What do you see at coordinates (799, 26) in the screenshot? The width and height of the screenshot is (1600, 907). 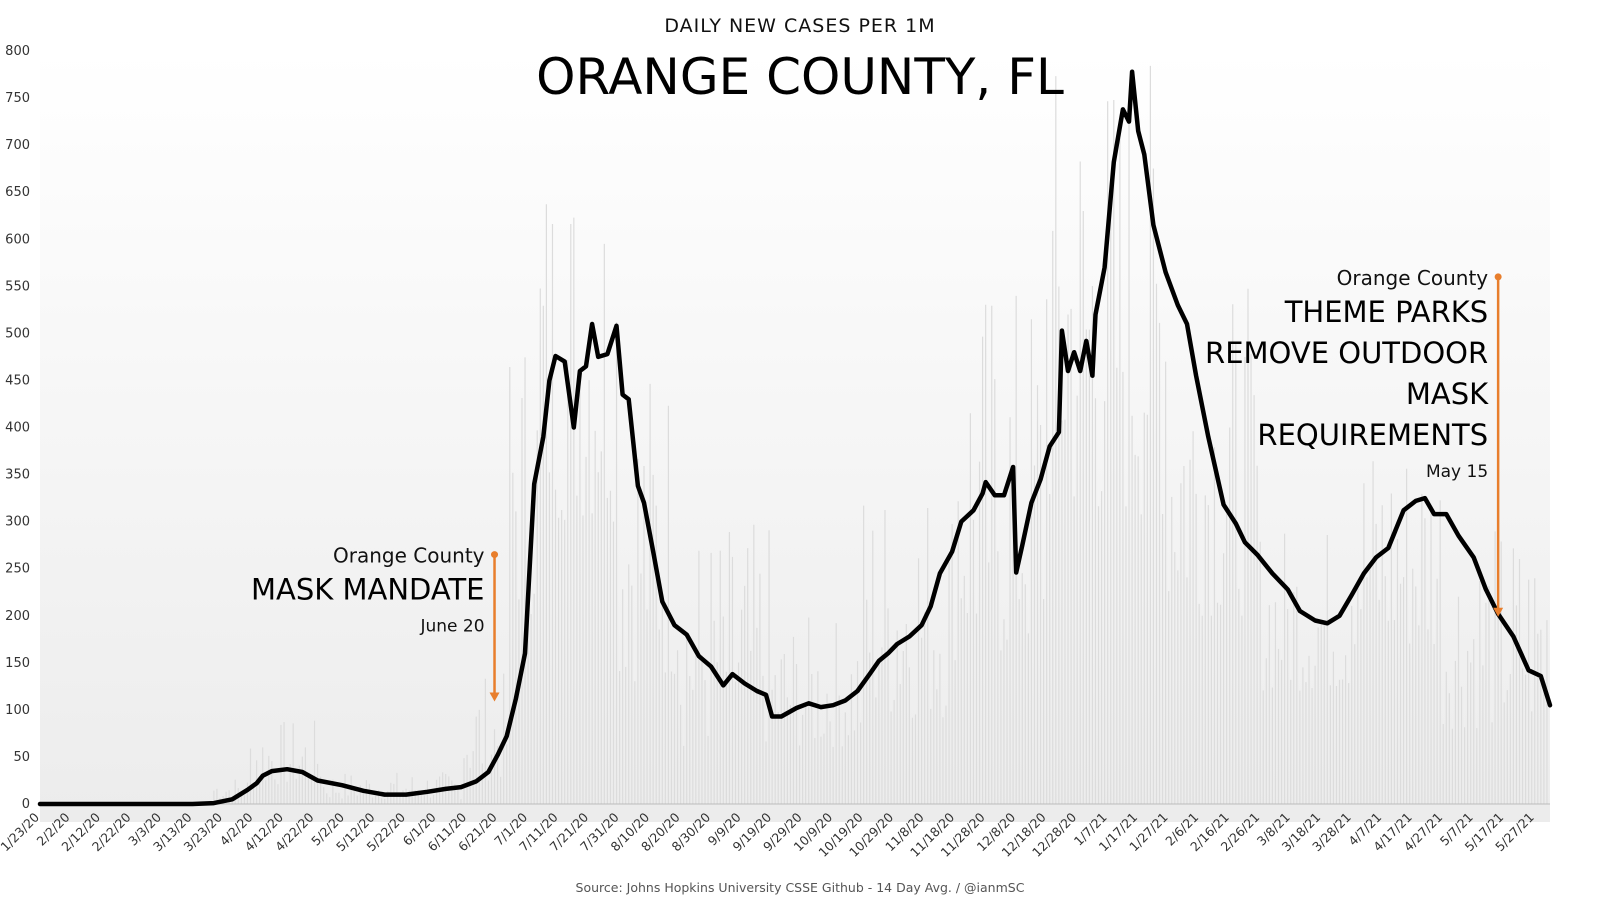 I see `chart-supertitle: DAILY NEW CASES PER 1M` at bounding box center [799, 26].